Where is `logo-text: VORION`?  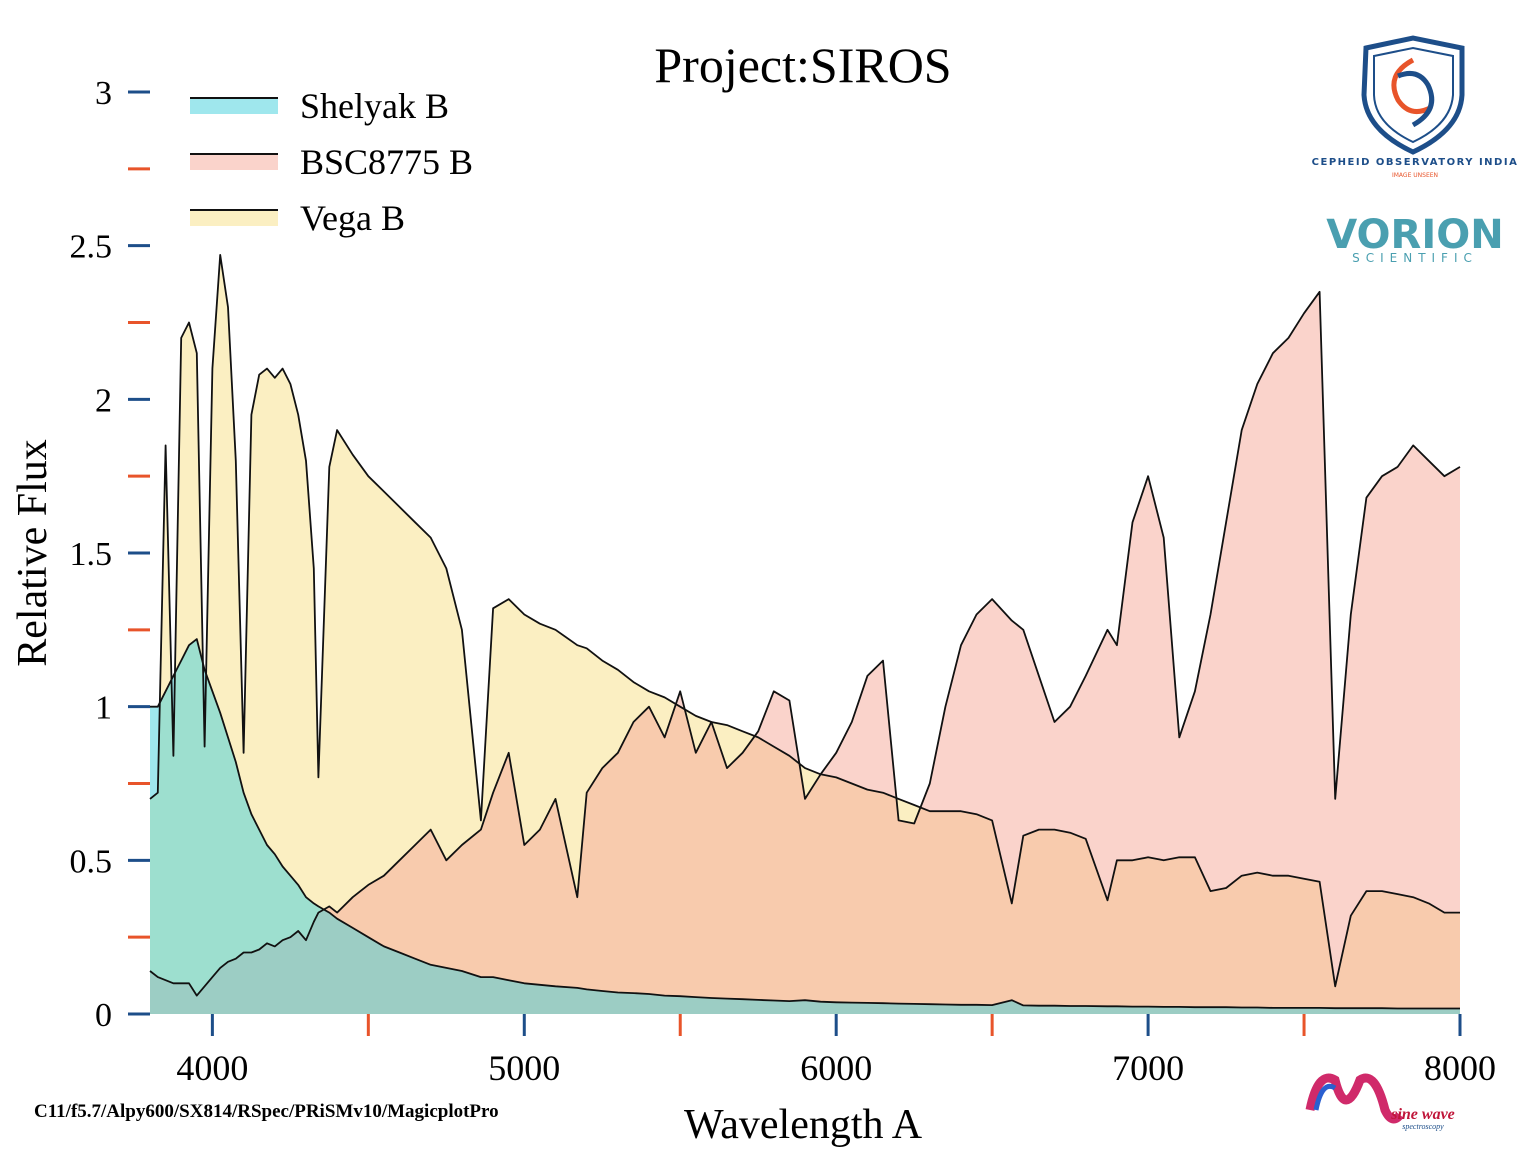
logo-text: VORION is located at coordinates (1414, 235).